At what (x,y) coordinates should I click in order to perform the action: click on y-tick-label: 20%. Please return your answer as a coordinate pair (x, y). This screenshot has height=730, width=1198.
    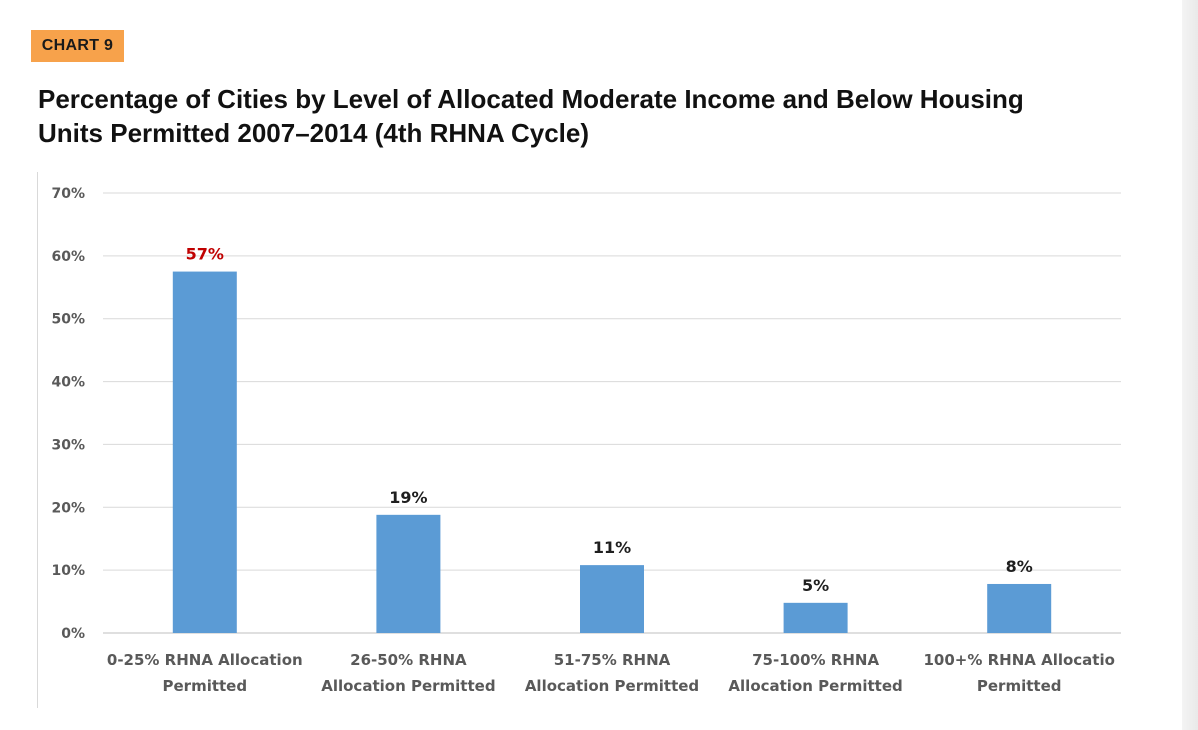
    Looking at the image, I should click on (68, 508).